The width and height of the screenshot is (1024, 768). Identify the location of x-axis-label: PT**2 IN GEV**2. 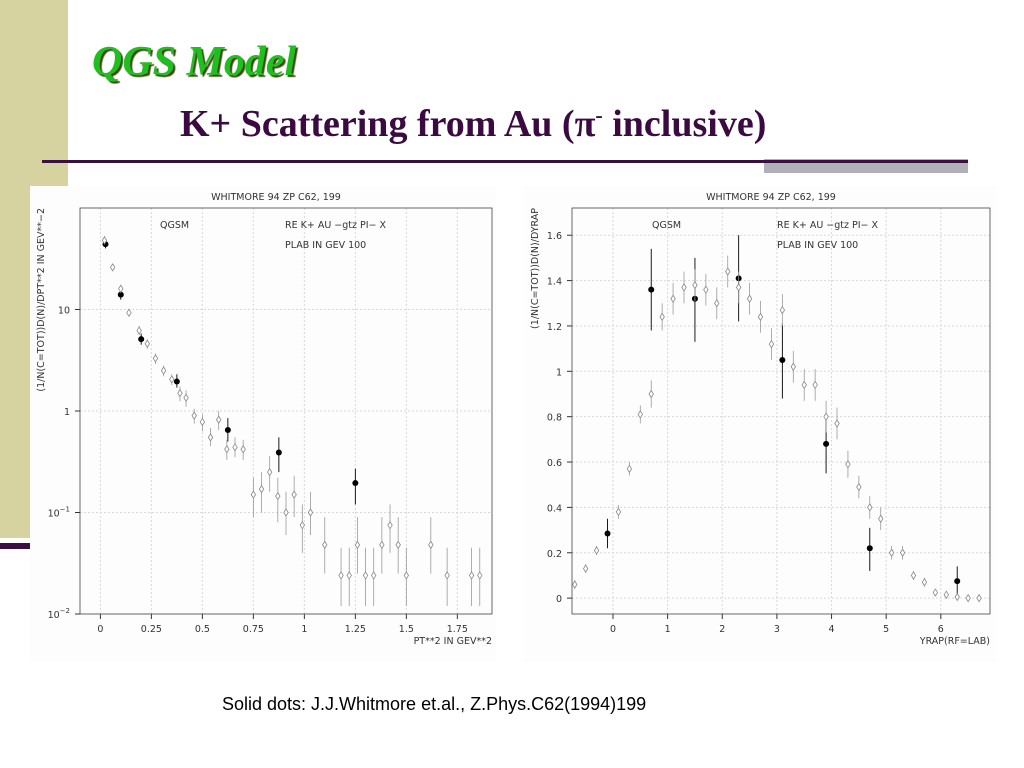
(453, 641).